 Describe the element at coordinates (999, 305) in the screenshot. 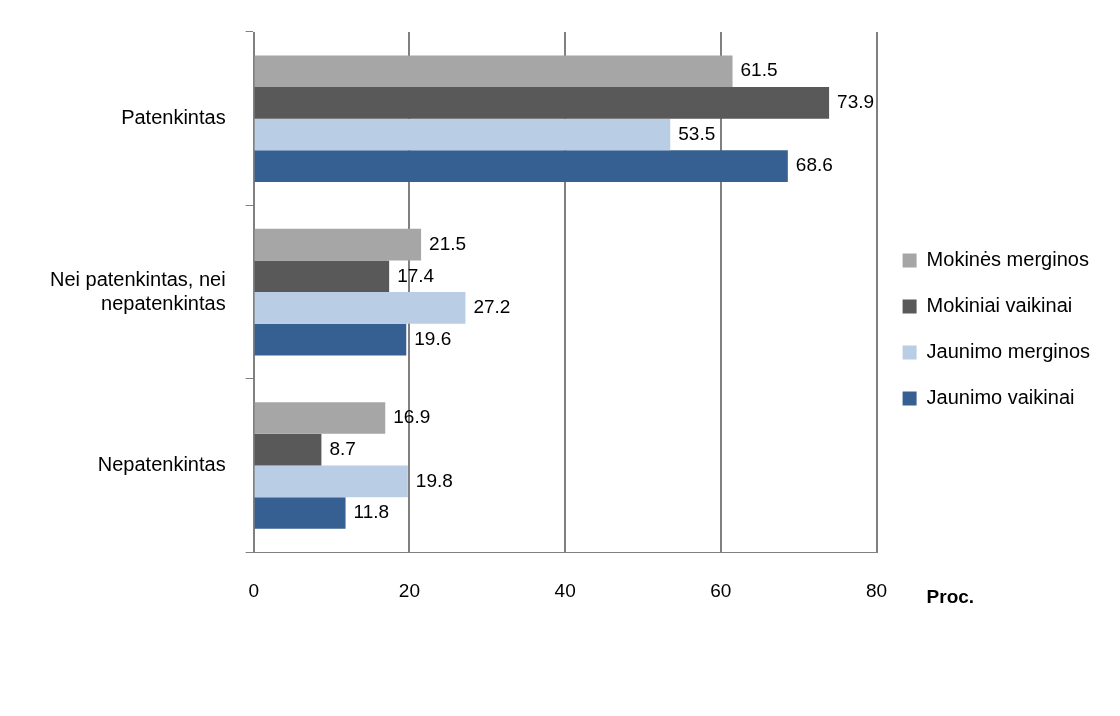

I see `legend-label: Mokiniai vaikinai` at that location.